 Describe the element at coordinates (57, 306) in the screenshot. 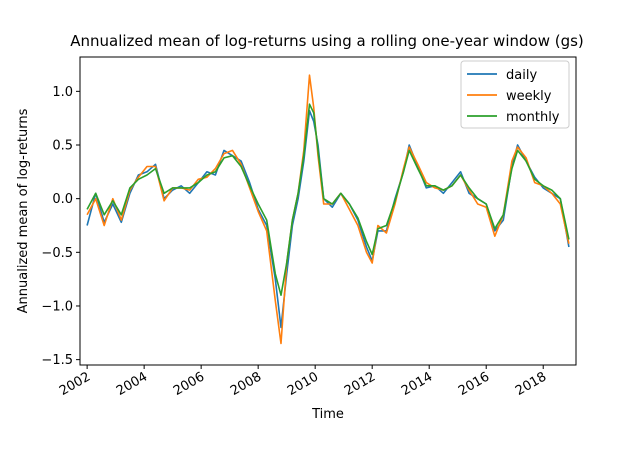

I see `y-tick-label: −1.0` at that location.